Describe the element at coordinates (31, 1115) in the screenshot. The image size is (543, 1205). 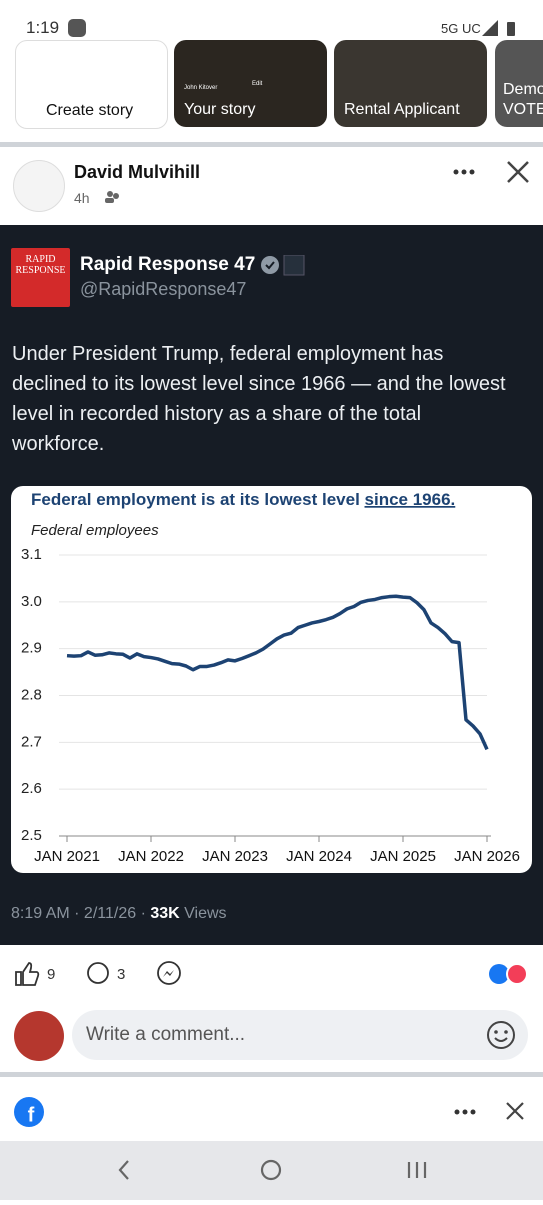
I see `logo-glyph: f` at that location.